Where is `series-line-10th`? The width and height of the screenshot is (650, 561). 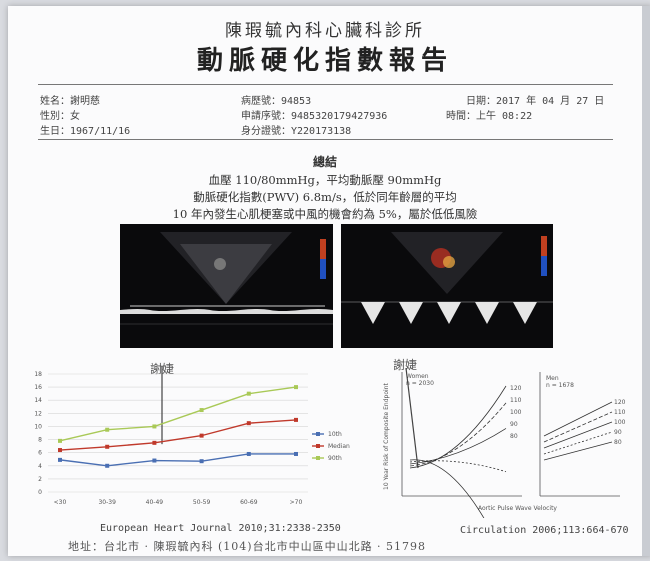
series-line-10th is located at coordinates (177, 460).